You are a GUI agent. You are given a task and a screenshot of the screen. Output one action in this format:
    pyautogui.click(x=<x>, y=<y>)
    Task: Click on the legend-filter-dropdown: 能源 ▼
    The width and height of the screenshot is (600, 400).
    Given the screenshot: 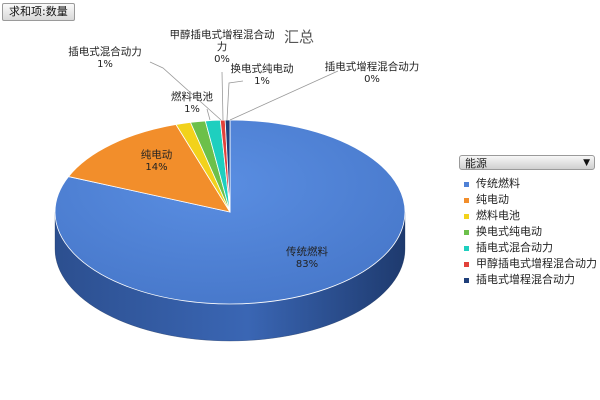 What is the action you would take?
    pyautogui.click(x=527, y=162)
    